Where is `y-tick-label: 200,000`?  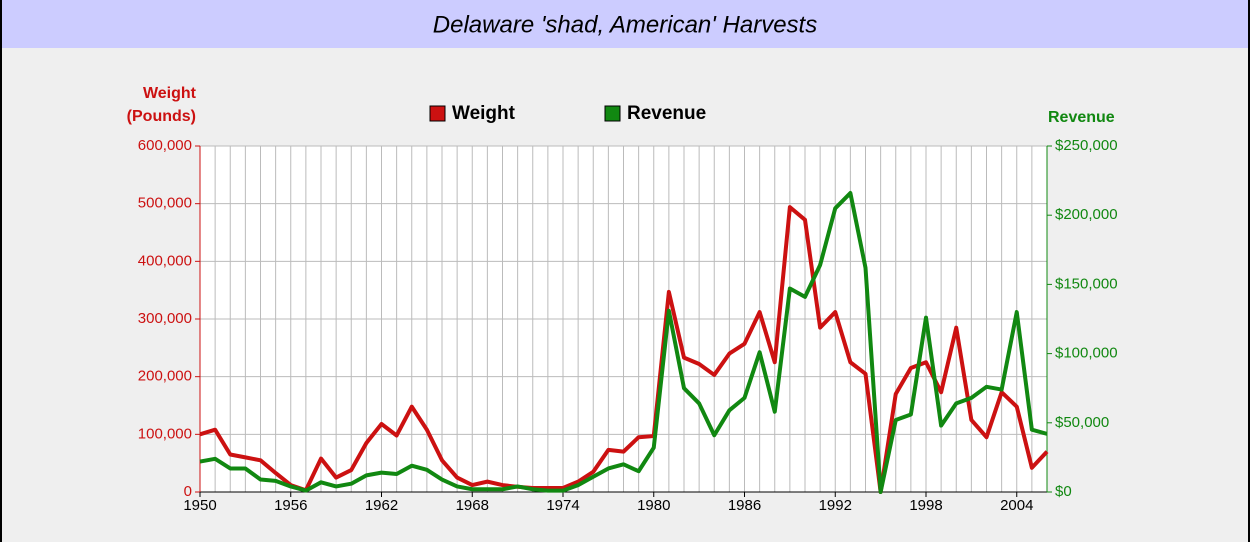 y-tick-label: 200,000 is located at coordinates (165, 376).